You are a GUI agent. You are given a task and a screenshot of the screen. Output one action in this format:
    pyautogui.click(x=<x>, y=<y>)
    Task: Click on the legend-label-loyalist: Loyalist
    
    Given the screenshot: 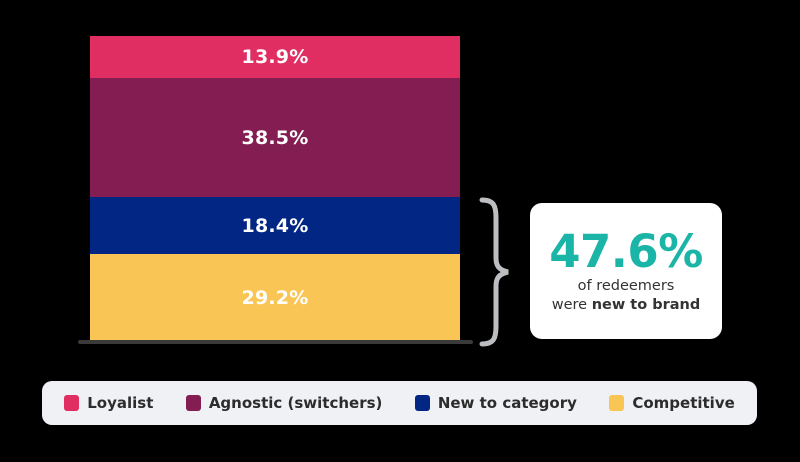 What is the action you would take?
    pyautogui.click(x=120, y=403)
    